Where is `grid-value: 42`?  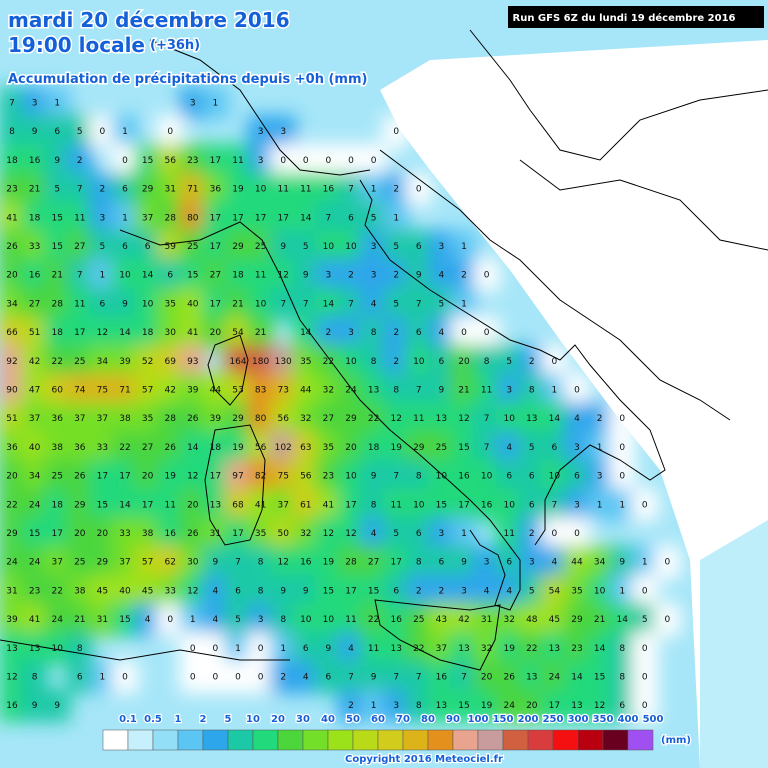
grid-value: 42 is located at coordinates (463, 620).